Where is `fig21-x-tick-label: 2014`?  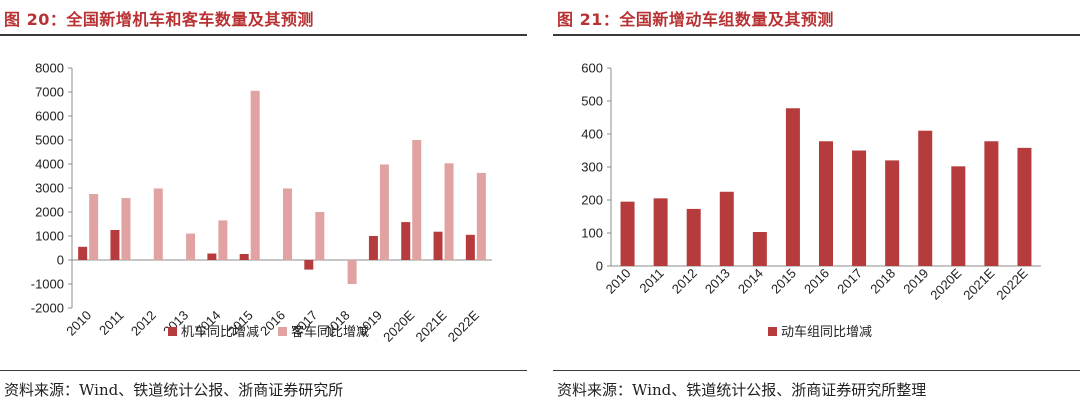 fig21-x-tick-label: 2014 is located at coordinates (750, 281).